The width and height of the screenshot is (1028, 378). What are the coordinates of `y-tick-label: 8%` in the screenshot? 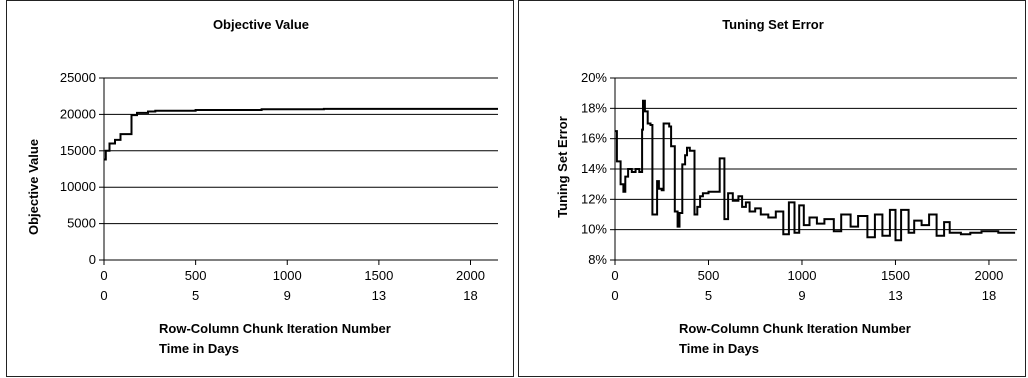 It's located at (597, 259).